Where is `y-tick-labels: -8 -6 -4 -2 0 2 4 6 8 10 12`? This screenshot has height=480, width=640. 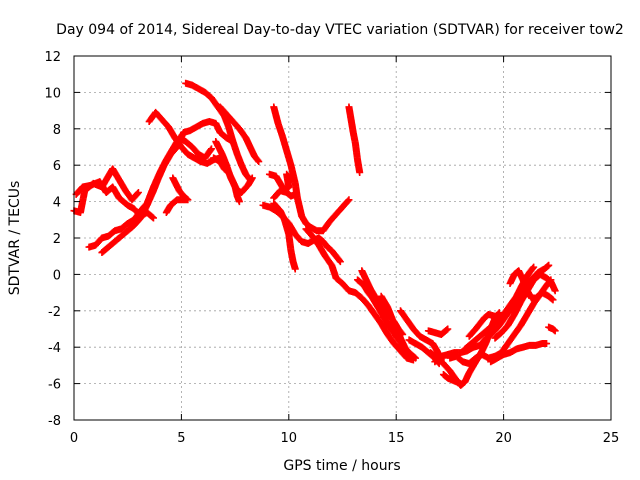 y-tick-labels: -8 -6 -4 -2 0 2 4 6 8 10 12 is located at coordinates (52, 239).